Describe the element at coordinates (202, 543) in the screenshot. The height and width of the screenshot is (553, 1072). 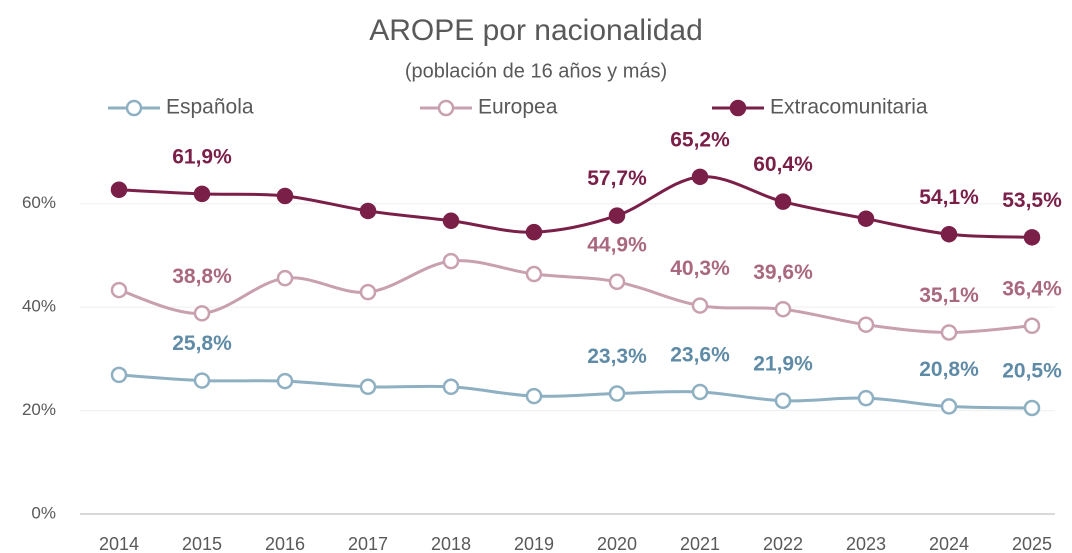
I see `x-tick-label: 2015` at that location.